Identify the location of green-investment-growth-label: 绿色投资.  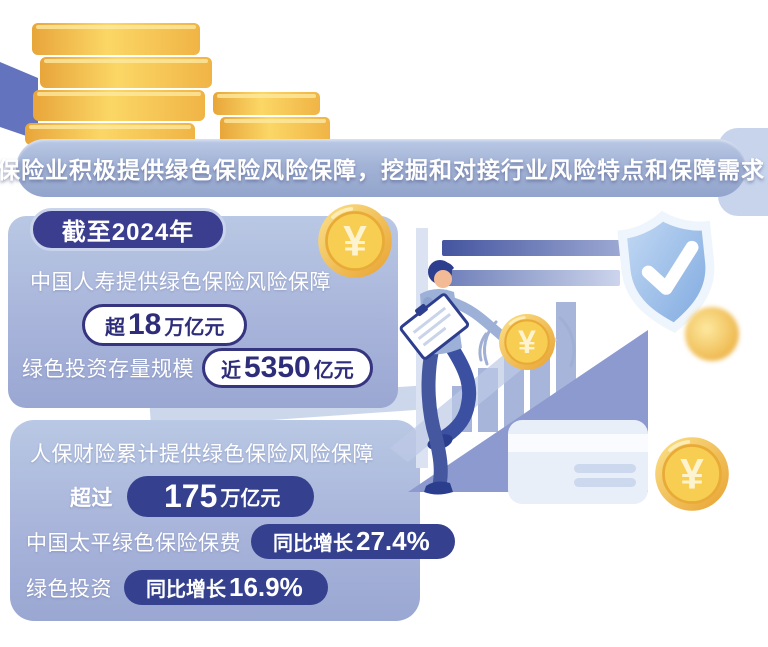
(69, 589).